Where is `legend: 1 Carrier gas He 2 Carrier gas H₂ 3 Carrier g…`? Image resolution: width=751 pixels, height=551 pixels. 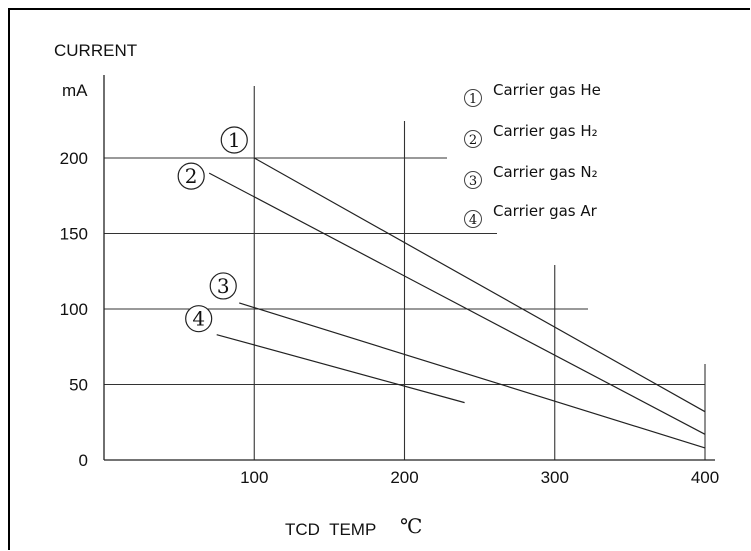 legend: 1 Carrier gas He 2 Carrier gas H₂ 3 Carrier g… is located at coordinates (532, 154).